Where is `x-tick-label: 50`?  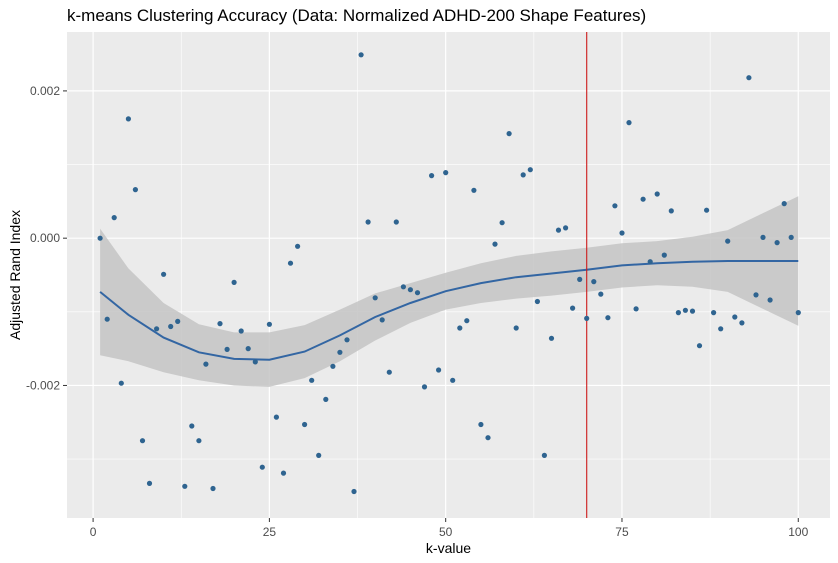 x-tick-label: 50 is located at coordinates (446, 532).